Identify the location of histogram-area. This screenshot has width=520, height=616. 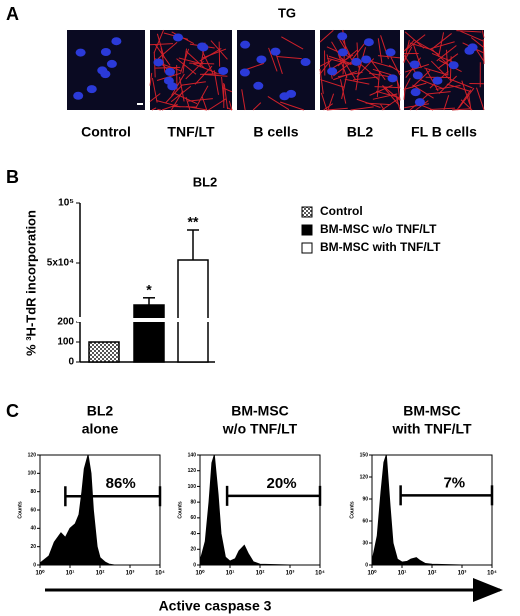
(259, 510).